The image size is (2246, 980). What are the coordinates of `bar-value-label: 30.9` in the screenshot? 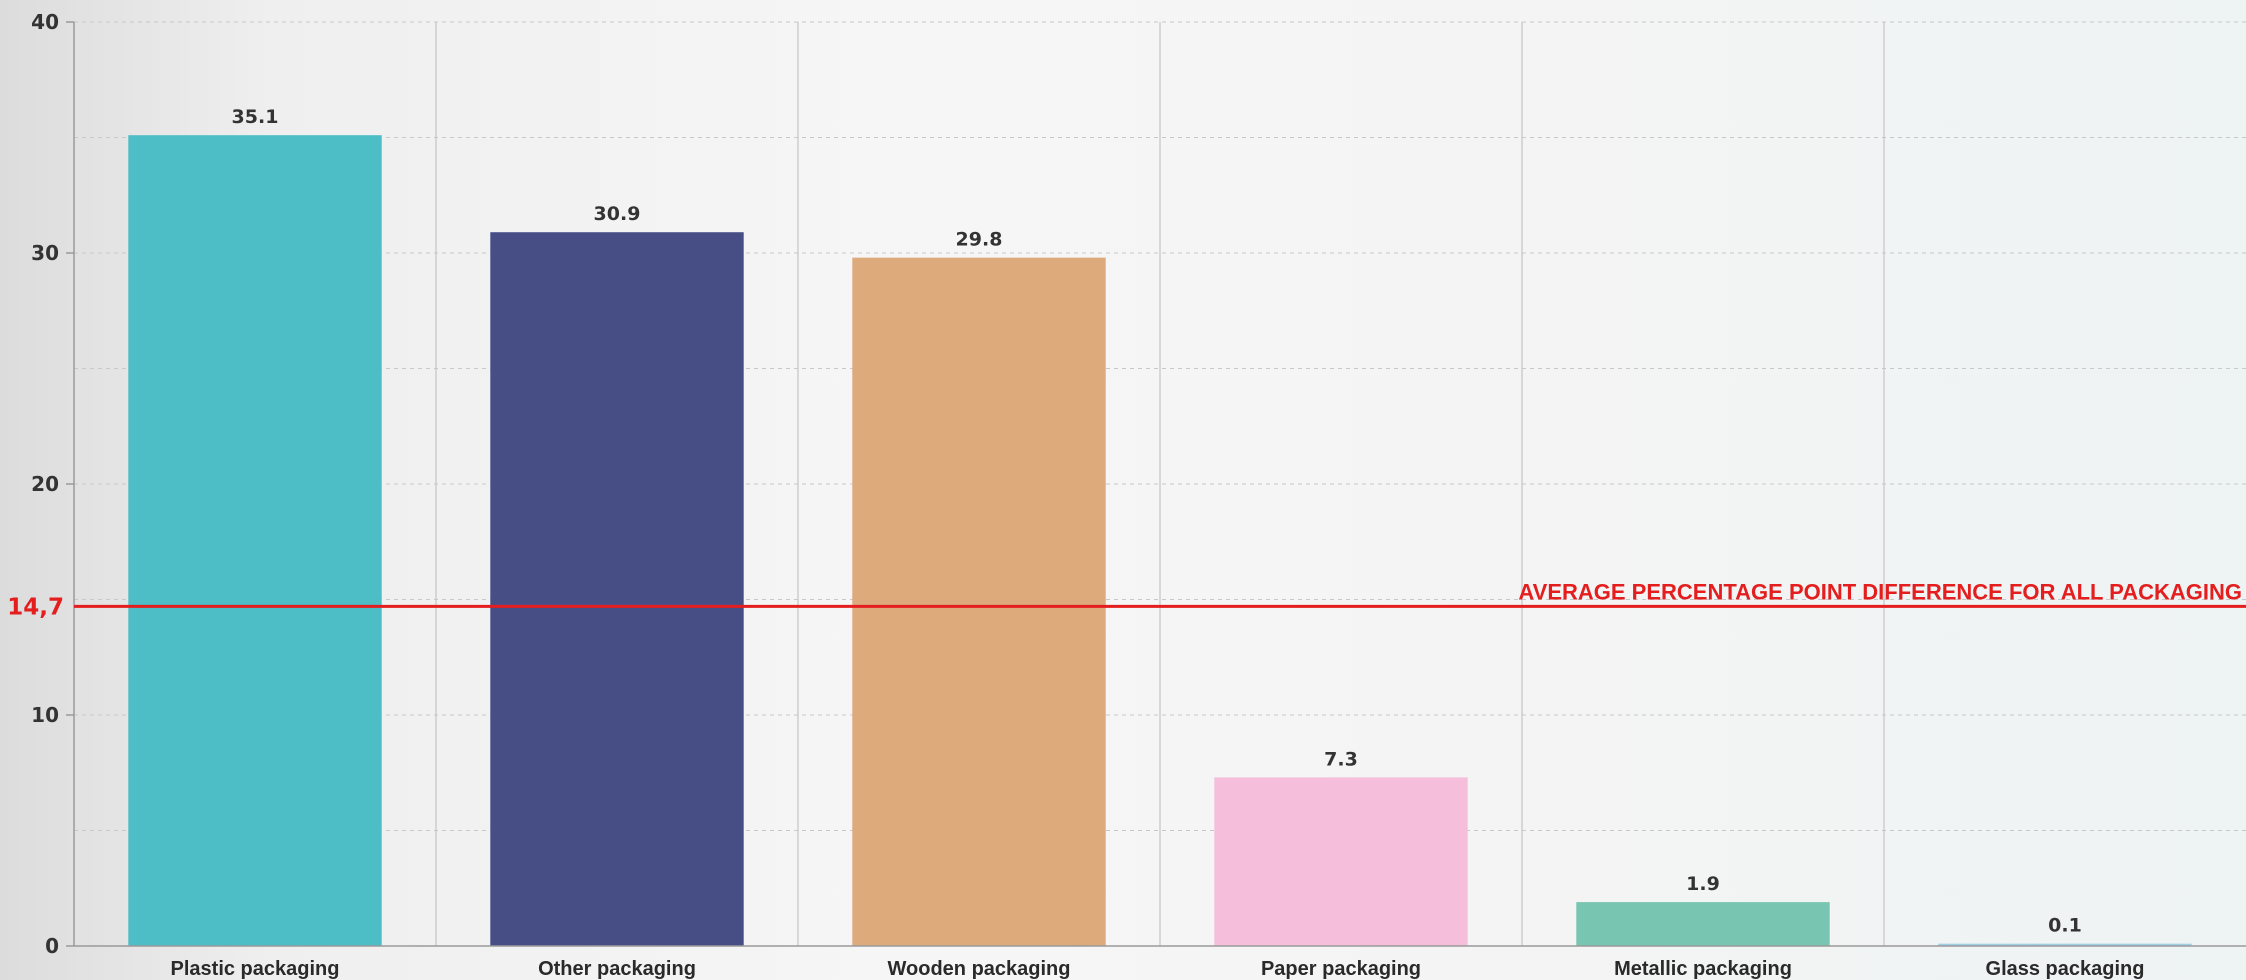 It's located at (617, 214).